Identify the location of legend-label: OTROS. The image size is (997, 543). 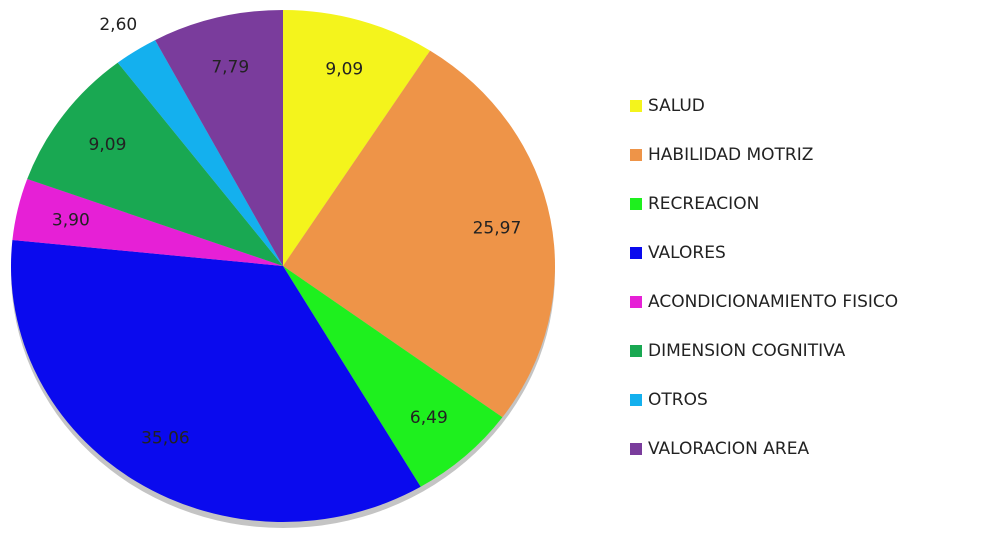
(678, 400).